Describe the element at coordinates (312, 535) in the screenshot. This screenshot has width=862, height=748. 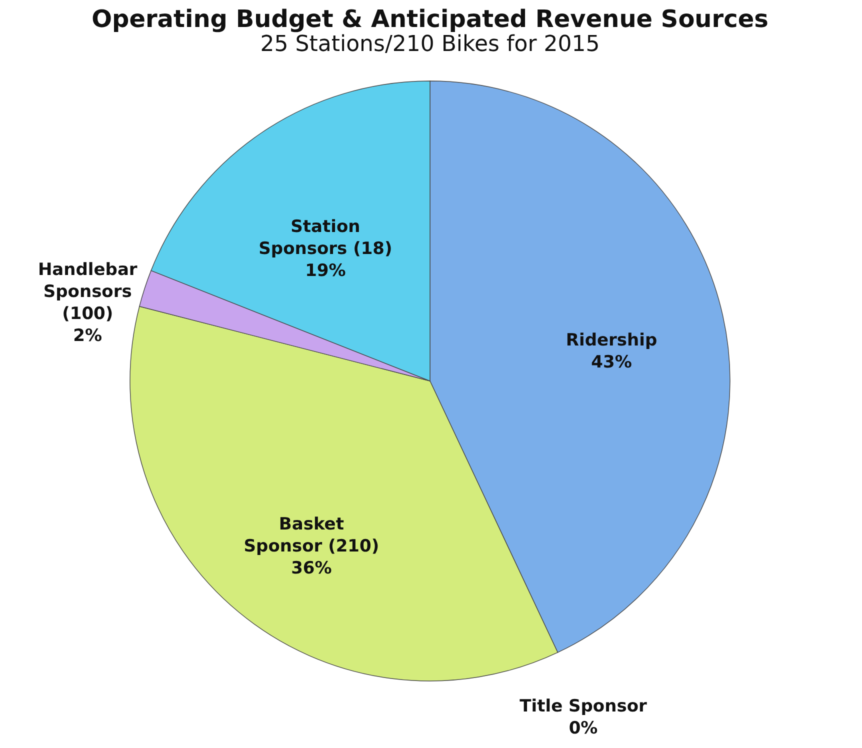
I see `slice-label: Basket Sponsor (210)` at that location.